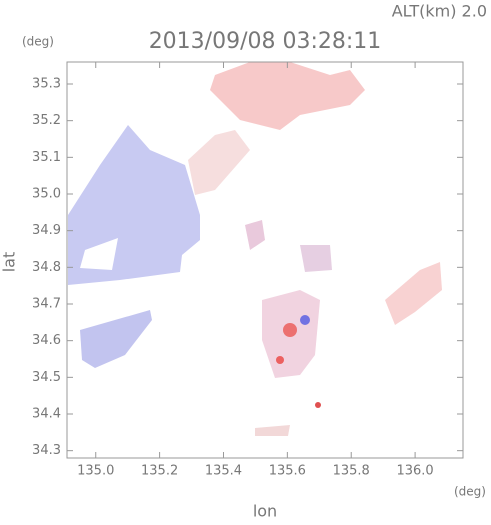 Image resolution: width=491 pixels, height=525 pixels. What do you see at coordinates (9, 262) in the screenshot?
I see `y-label: lat` at bounding box center [9, 262].